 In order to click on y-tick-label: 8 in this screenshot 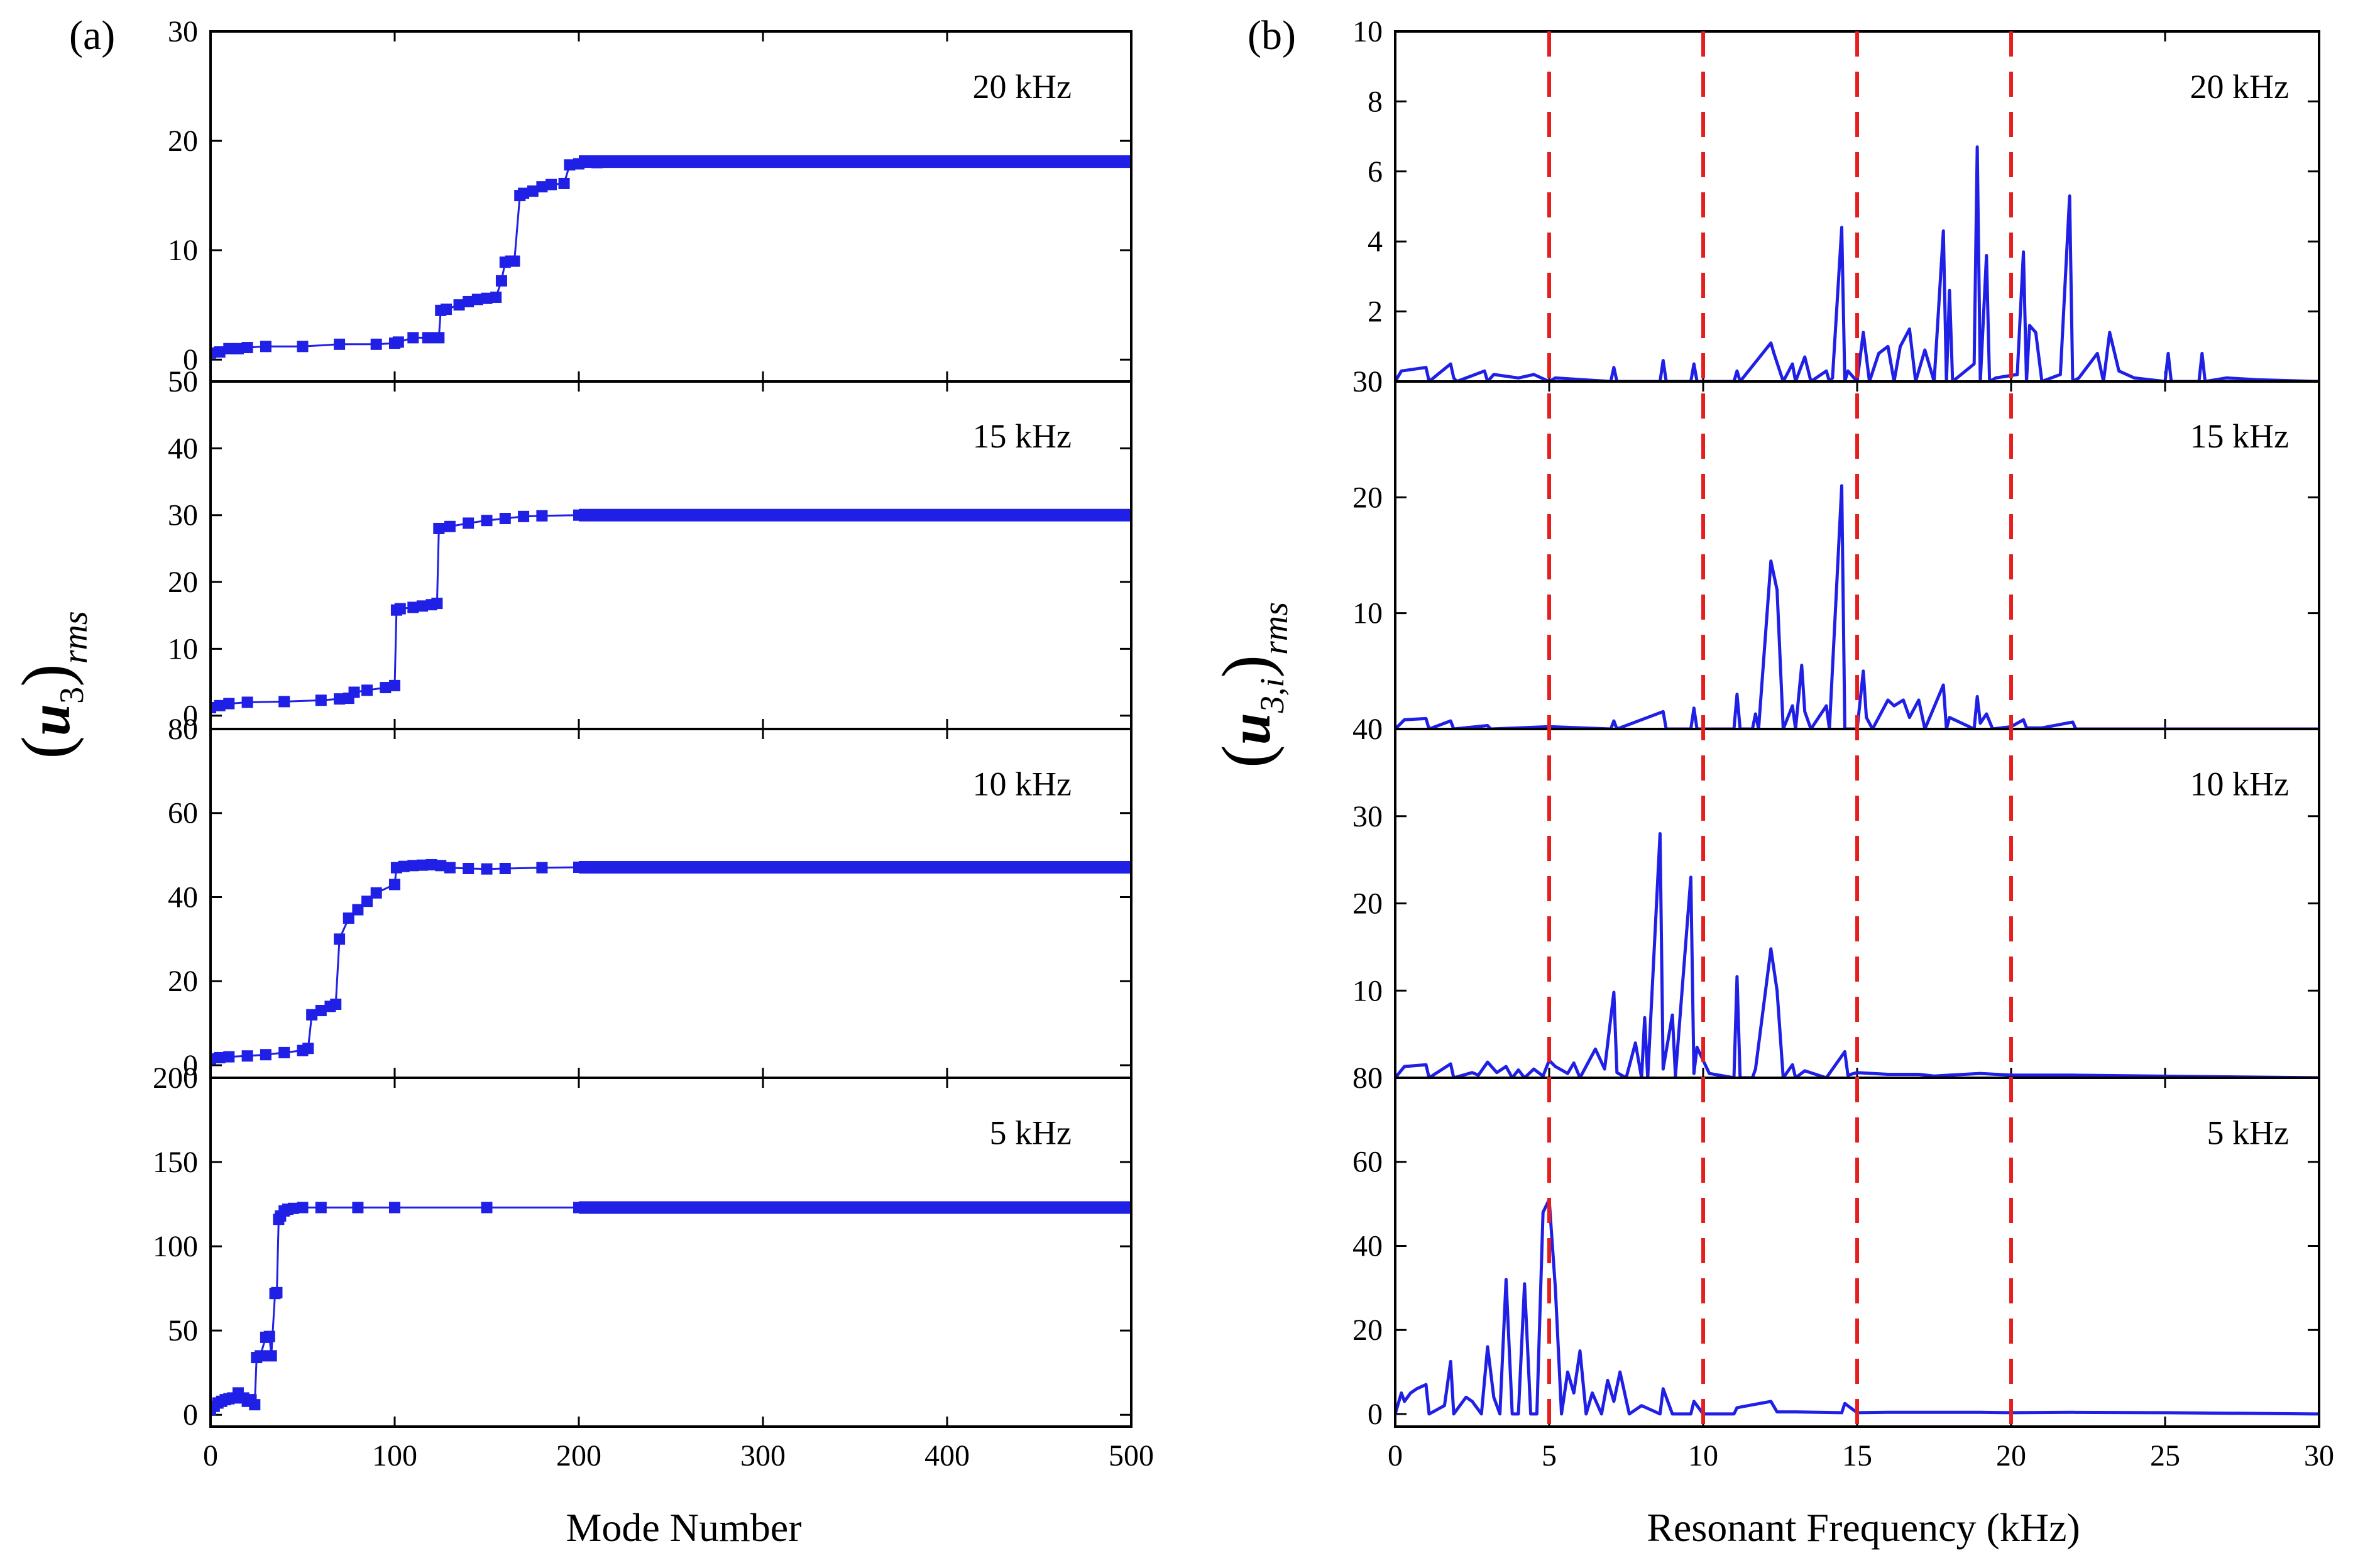, I will do `click(1375, 101)`.